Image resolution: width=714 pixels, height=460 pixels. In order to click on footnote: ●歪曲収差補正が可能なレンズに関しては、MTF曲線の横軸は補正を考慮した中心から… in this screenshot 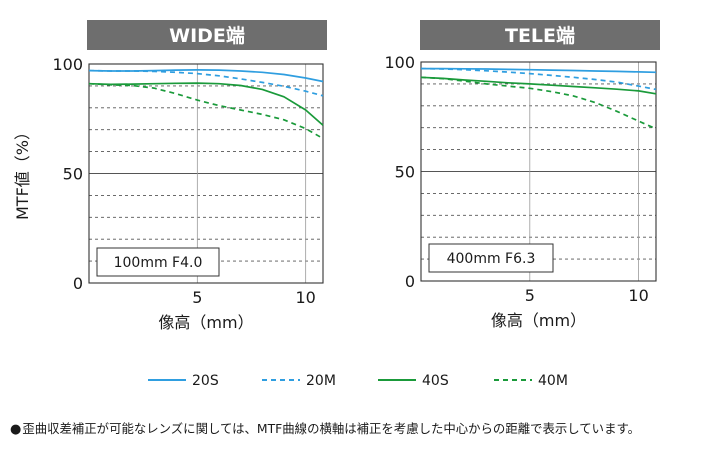, I will do `click(360, 429)`.